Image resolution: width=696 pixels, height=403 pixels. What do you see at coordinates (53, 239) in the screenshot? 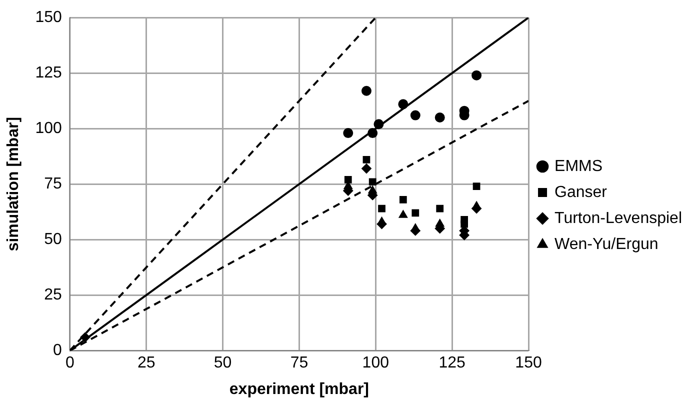
I see `y-tick-label: 50` at bounding box center [53, 239].